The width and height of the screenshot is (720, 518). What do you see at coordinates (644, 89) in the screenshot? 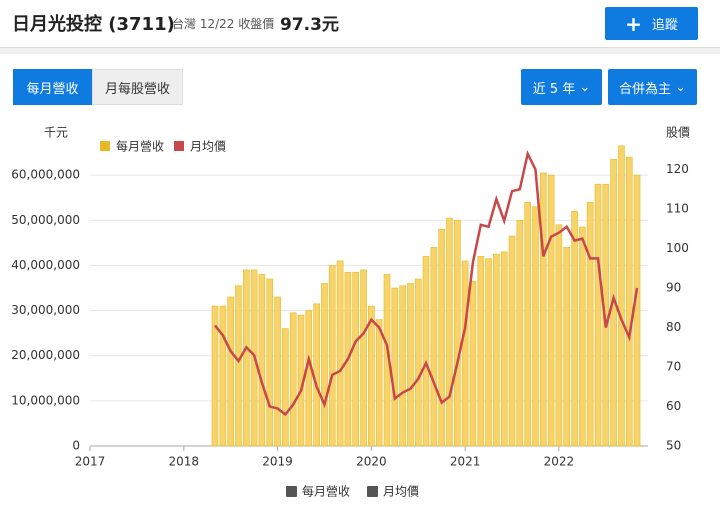
I see `dropdown-label: 合併為主` at bounding box center [644, 89].